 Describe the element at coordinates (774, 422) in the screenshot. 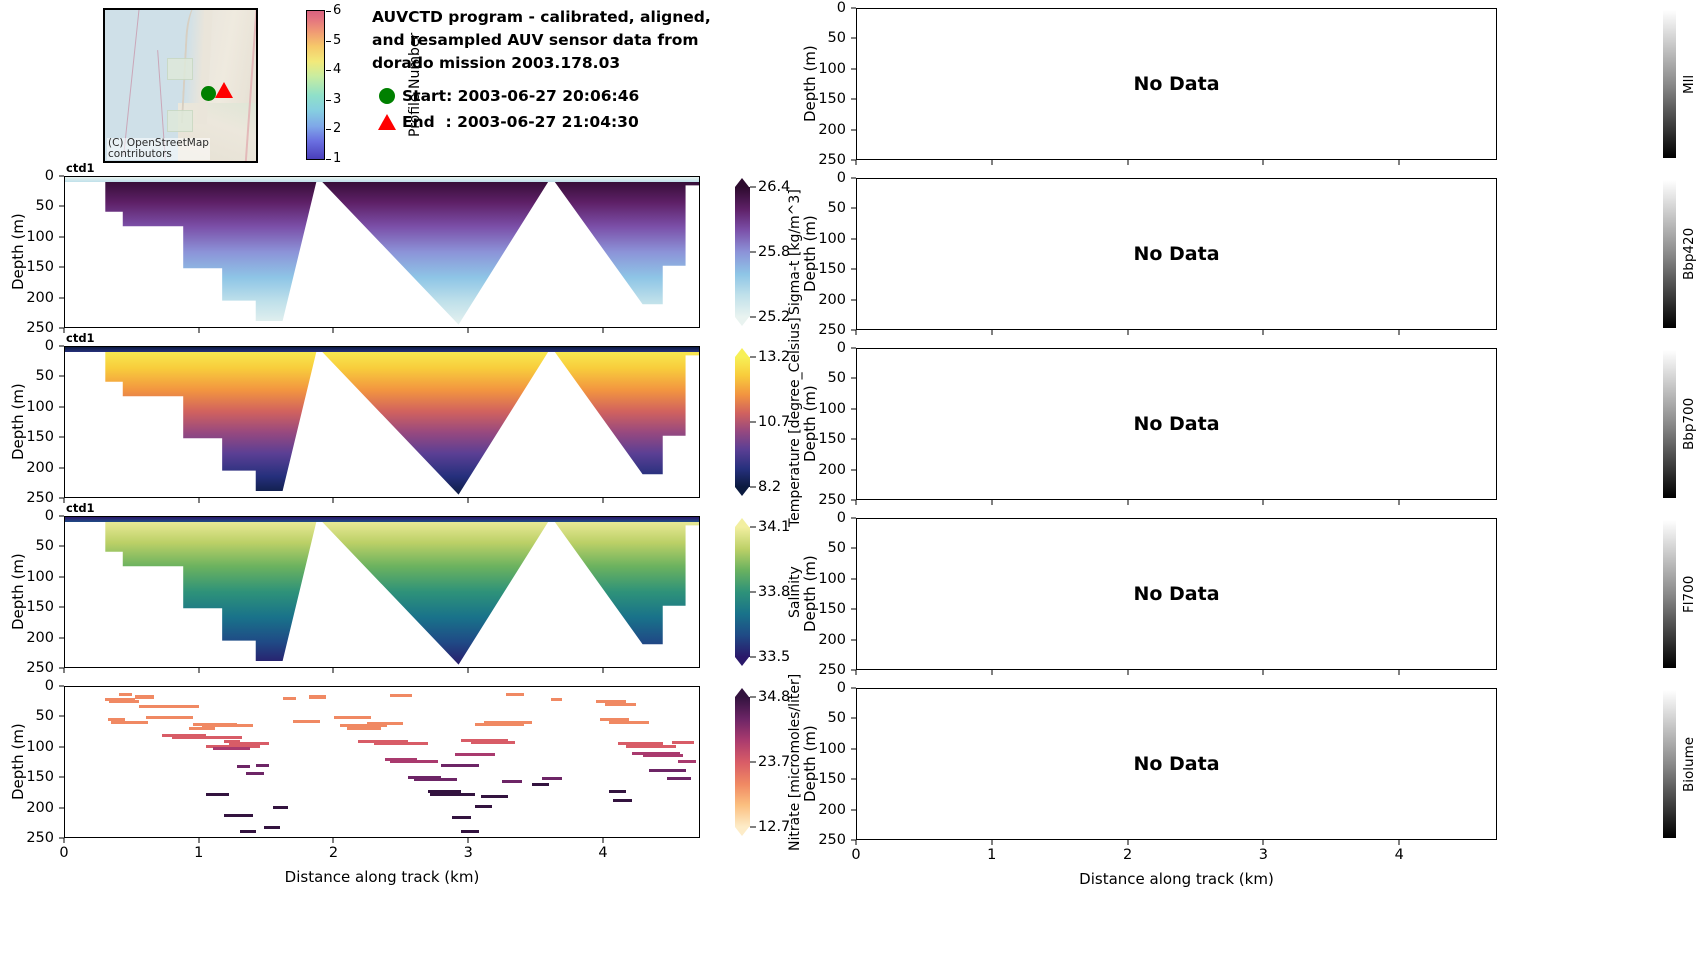

I see `colorbar-ticklabel: 10.7` at that location.